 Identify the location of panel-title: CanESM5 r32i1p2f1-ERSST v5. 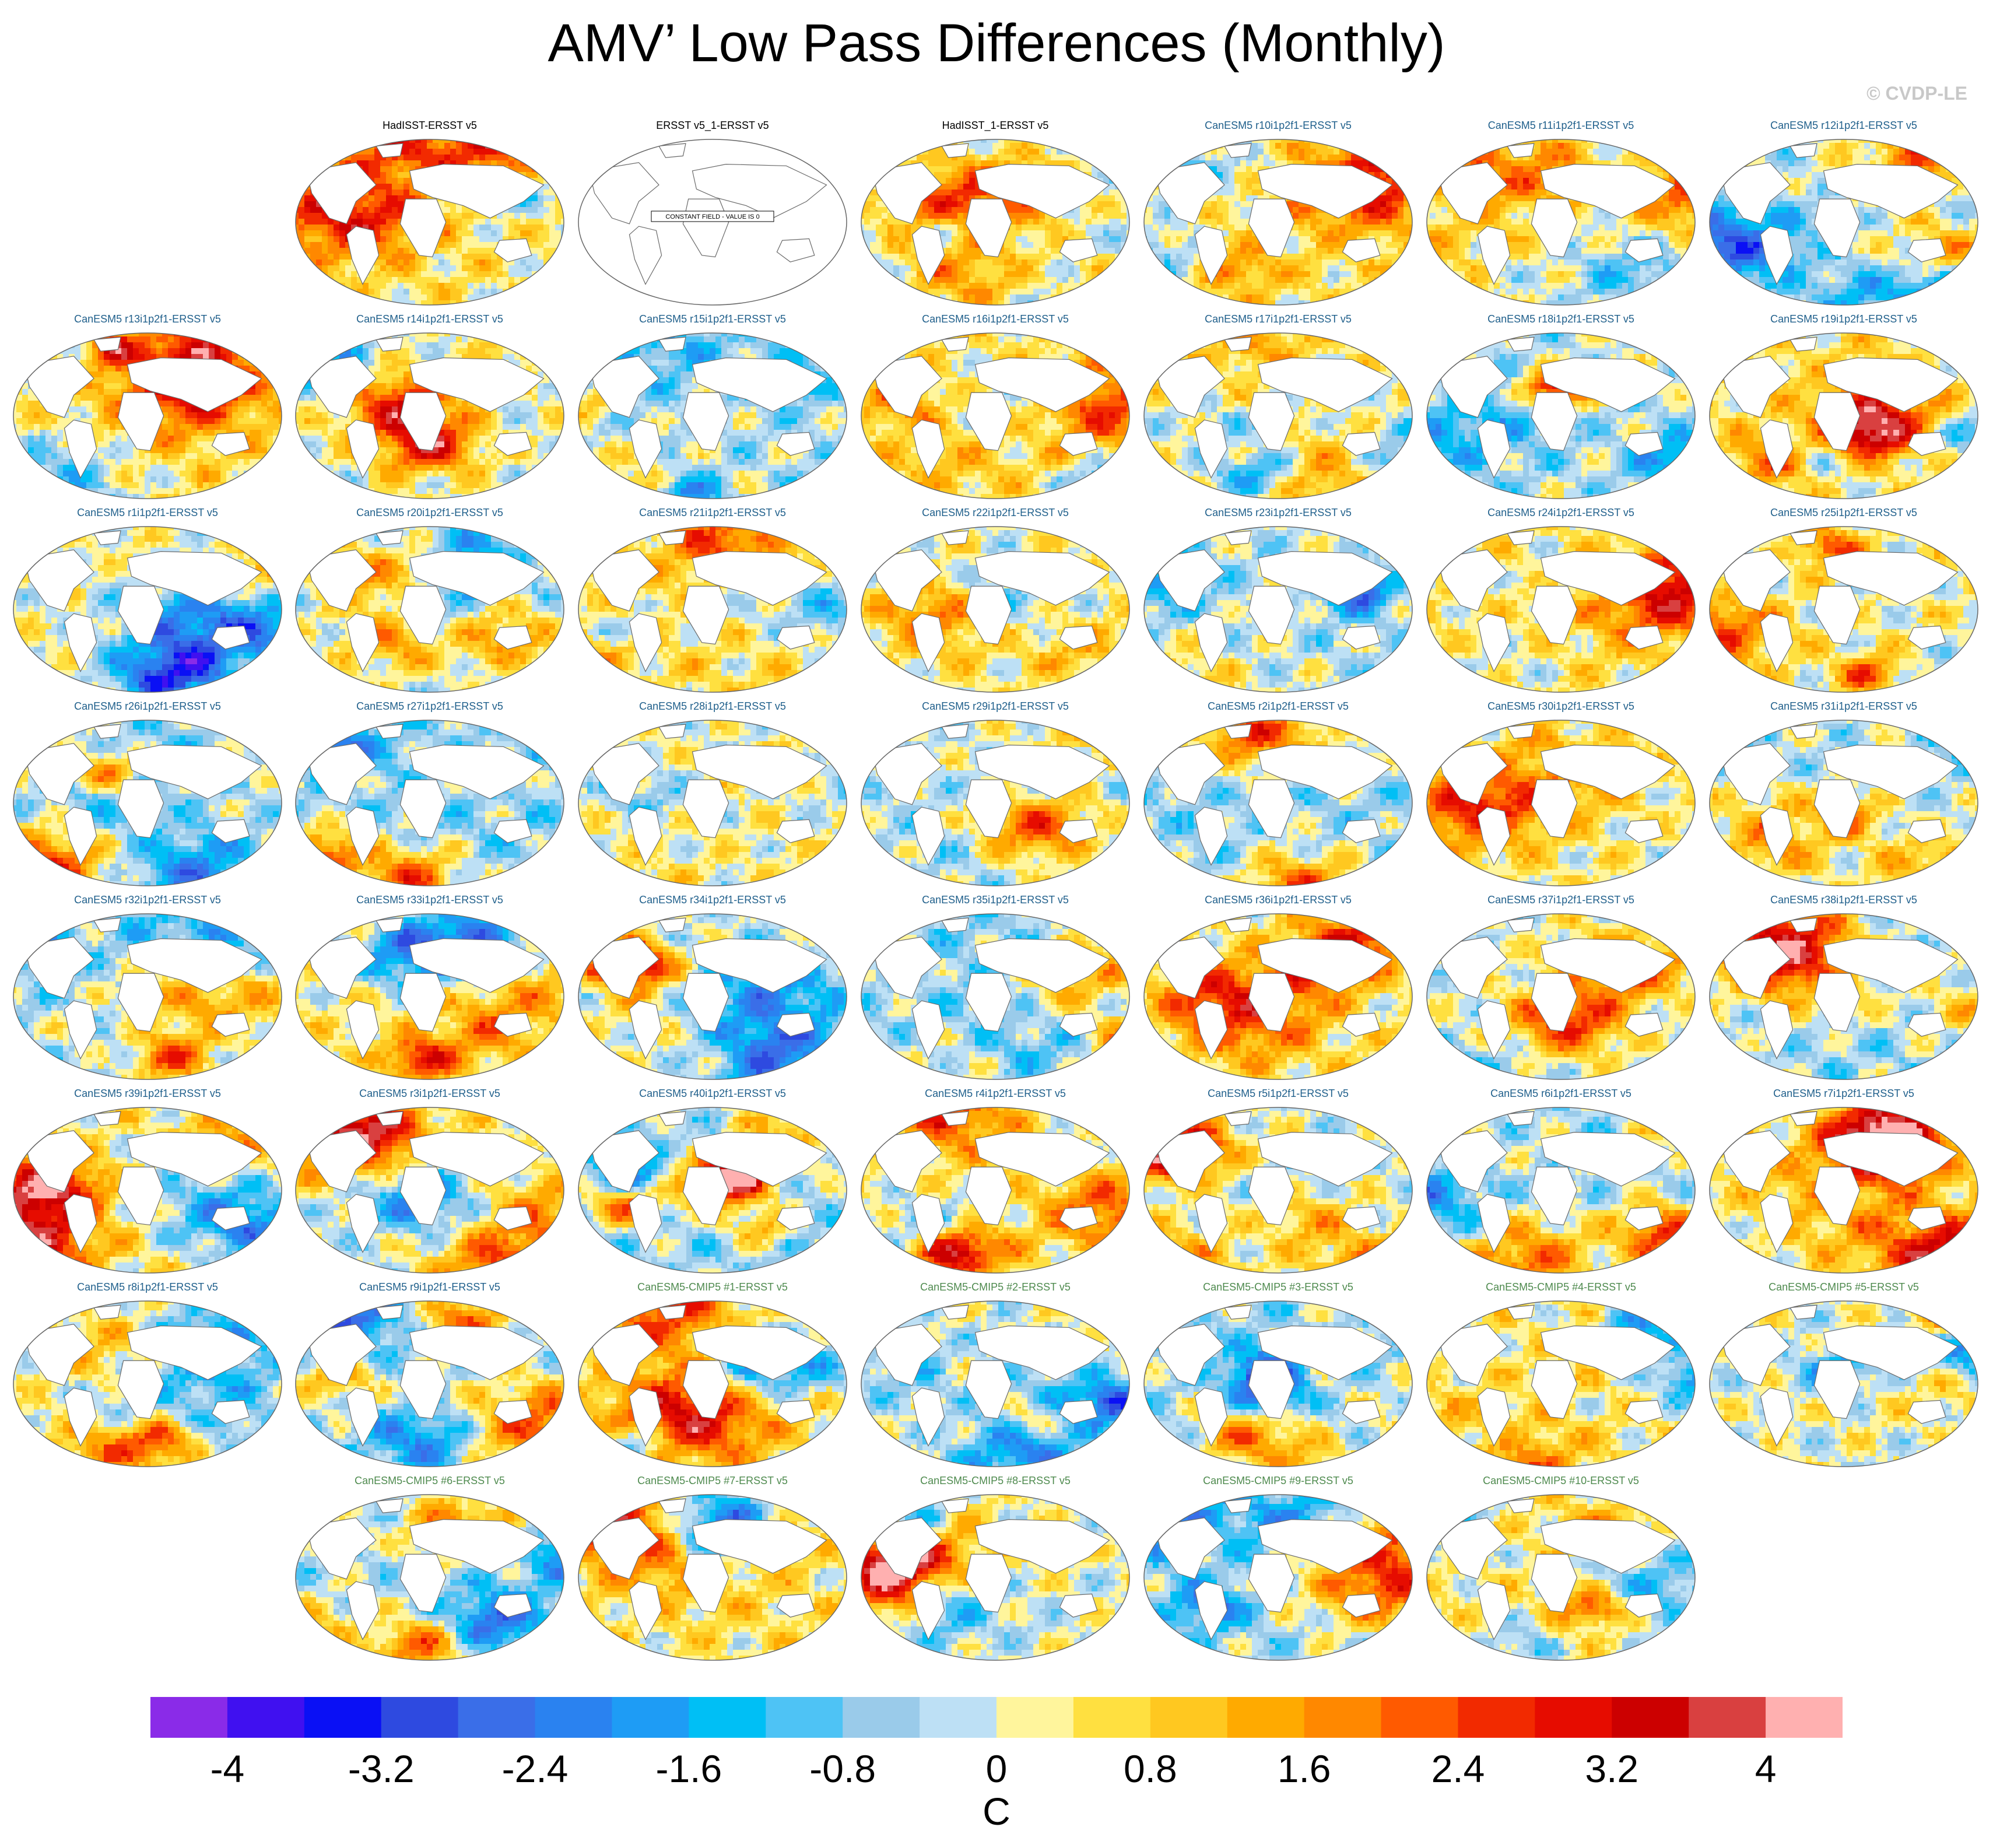
(147, 900).